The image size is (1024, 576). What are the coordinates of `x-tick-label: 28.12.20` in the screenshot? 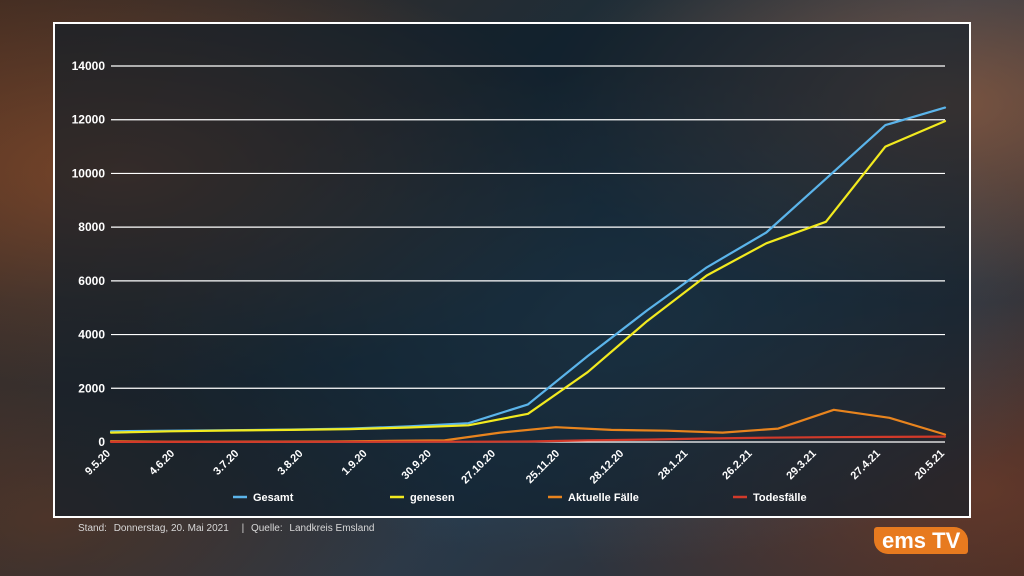 It's located at (607, 467).